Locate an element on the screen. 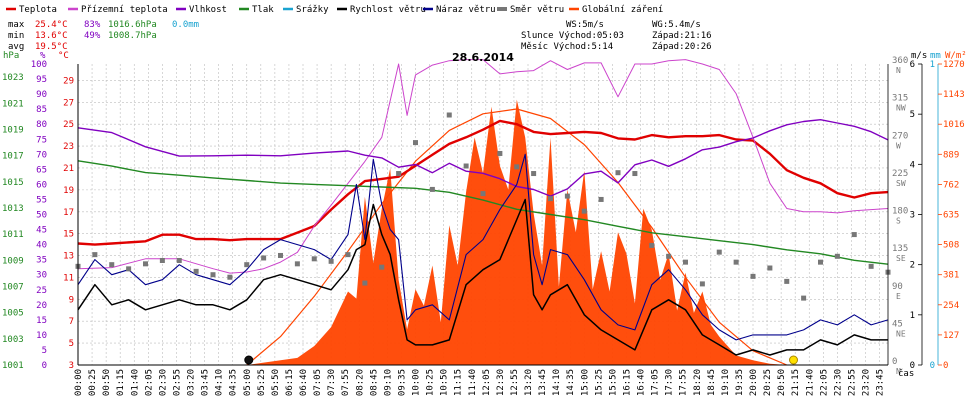 This screenshot has width=966, height=400. x-tick-label: 07:05 is located at coordinates (318, 382).